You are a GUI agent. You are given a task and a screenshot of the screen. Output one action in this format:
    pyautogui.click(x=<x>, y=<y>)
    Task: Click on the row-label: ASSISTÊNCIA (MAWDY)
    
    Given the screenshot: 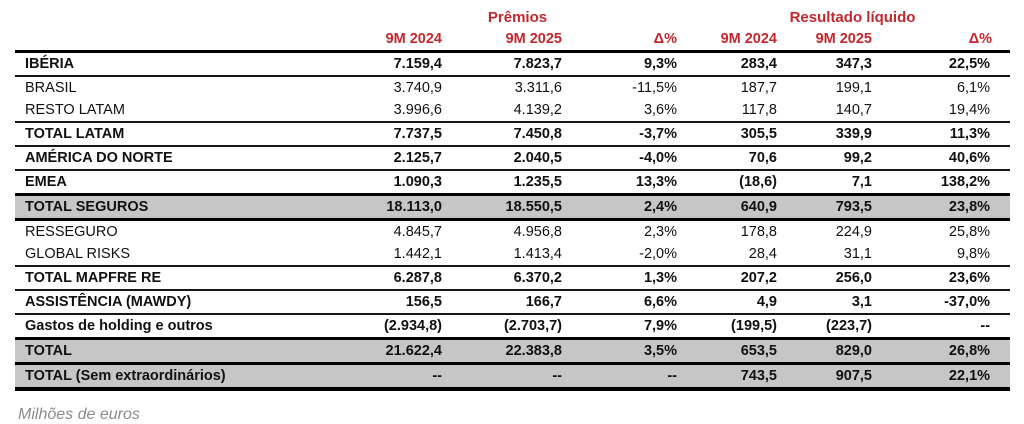 What is the action you would take?
    pyautogui.click(x=177, y=302)
    